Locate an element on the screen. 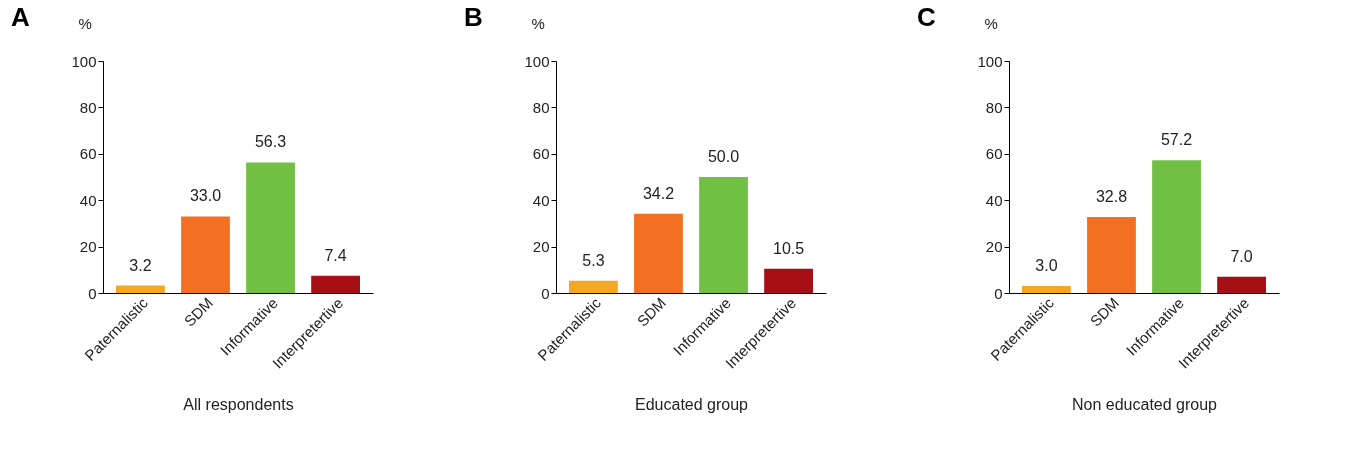 Image resolution: width=1359 pixels, height=464 pixels. data-label: 3.2 is located at coordinates (140, 265).